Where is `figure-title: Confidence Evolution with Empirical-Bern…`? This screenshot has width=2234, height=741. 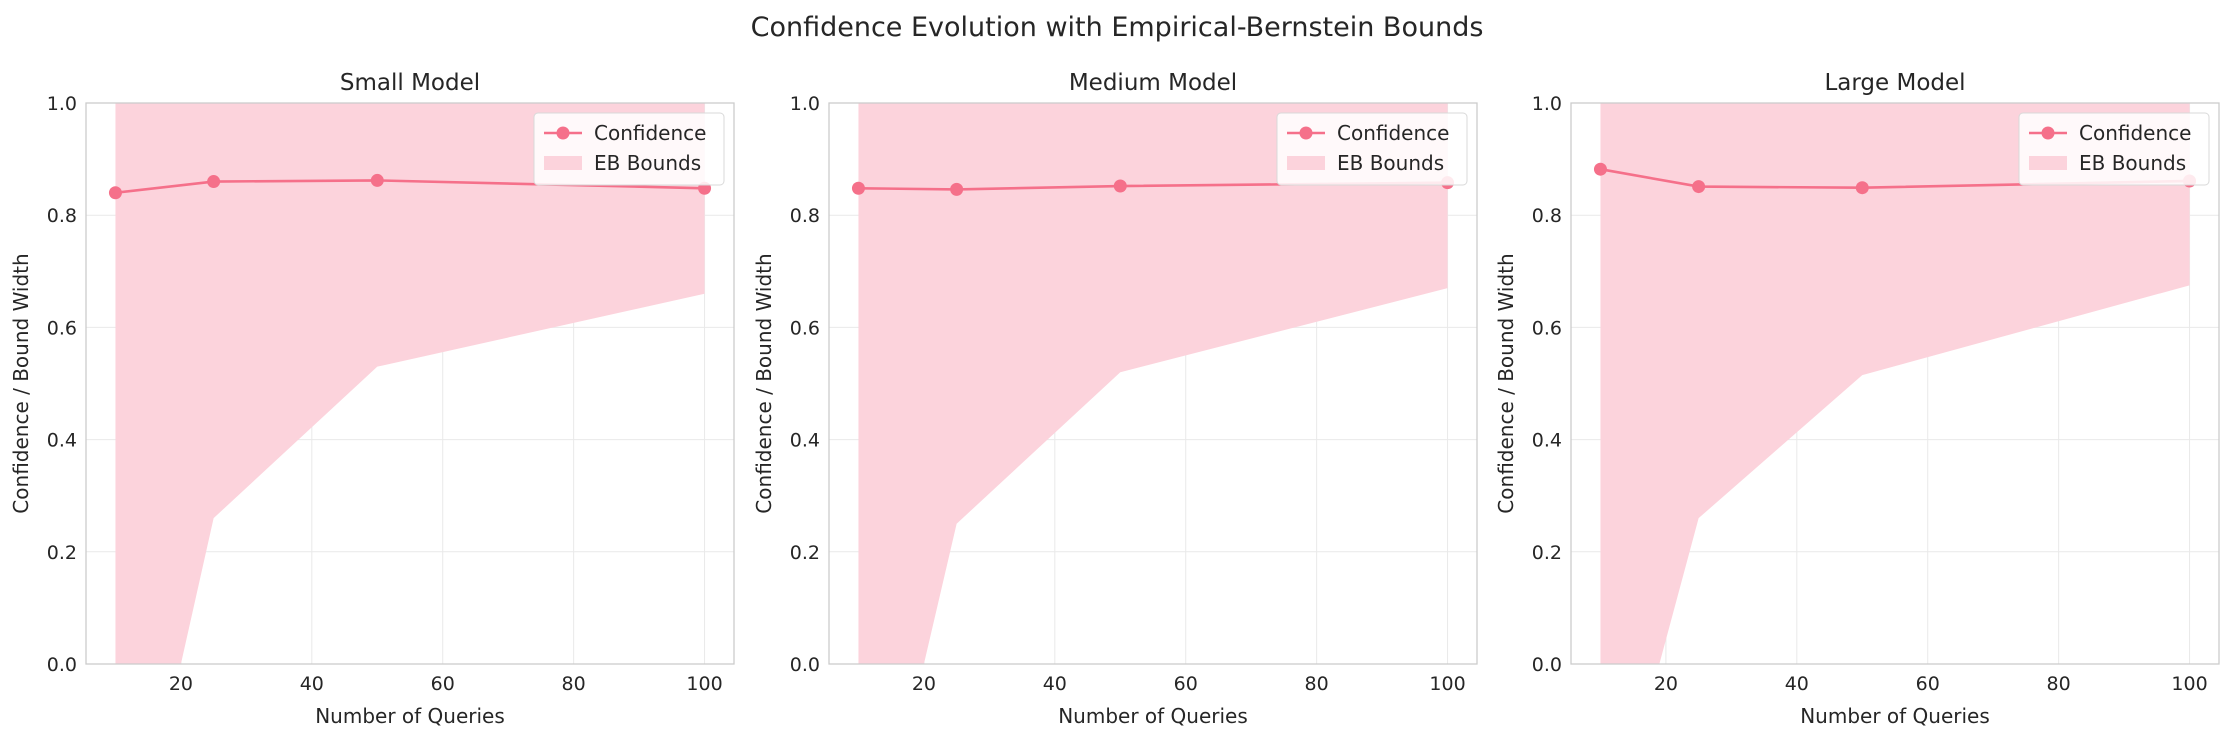 figure-title: Confidence Evolution with Empirical-Bern… is located at coordinates (1117, 27).